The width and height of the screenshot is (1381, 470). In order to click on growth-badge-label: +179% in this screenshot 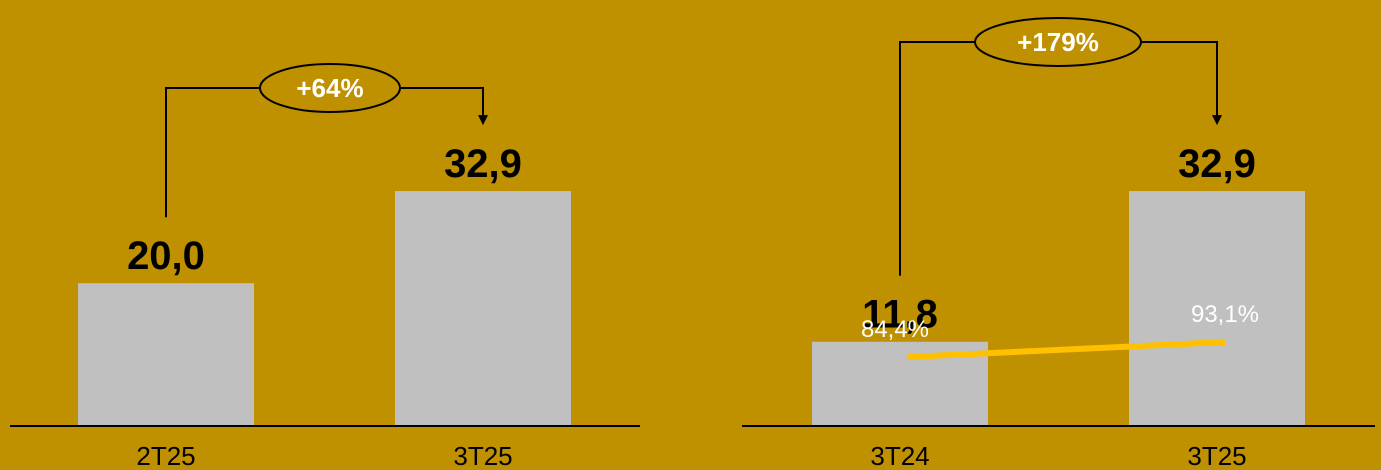, I will do `click(1058, 42)`.